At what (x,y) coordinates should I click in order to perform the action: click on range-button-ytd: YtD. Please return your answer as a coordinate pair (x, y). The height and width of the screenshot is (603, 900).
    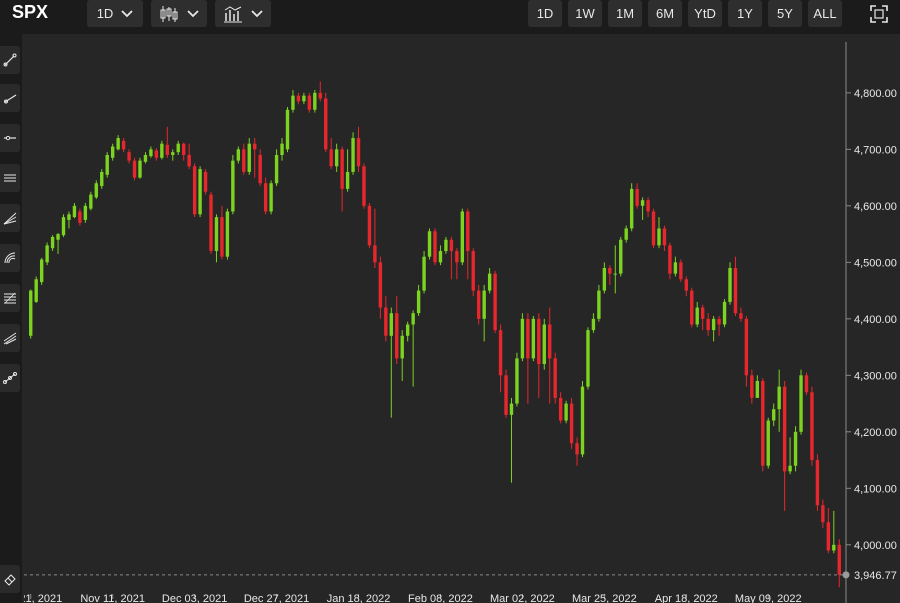
    Looking at the image, I should click on (705, 13).